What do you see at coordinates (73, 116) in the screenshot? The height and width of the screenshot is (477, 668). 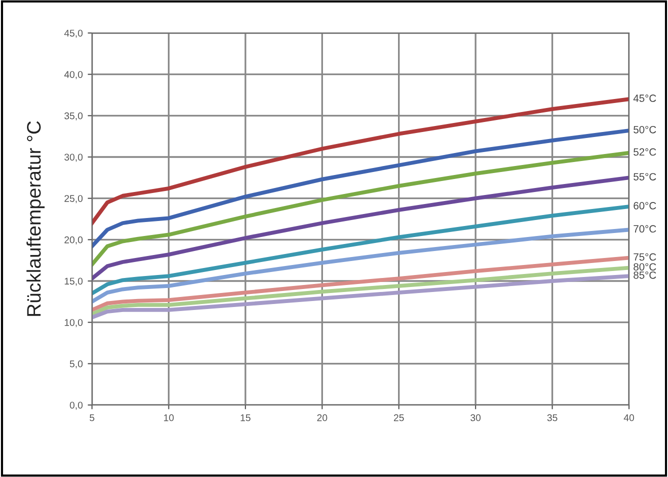 I see `y-tick-label: 35,0` at bounding box center [73, 116].